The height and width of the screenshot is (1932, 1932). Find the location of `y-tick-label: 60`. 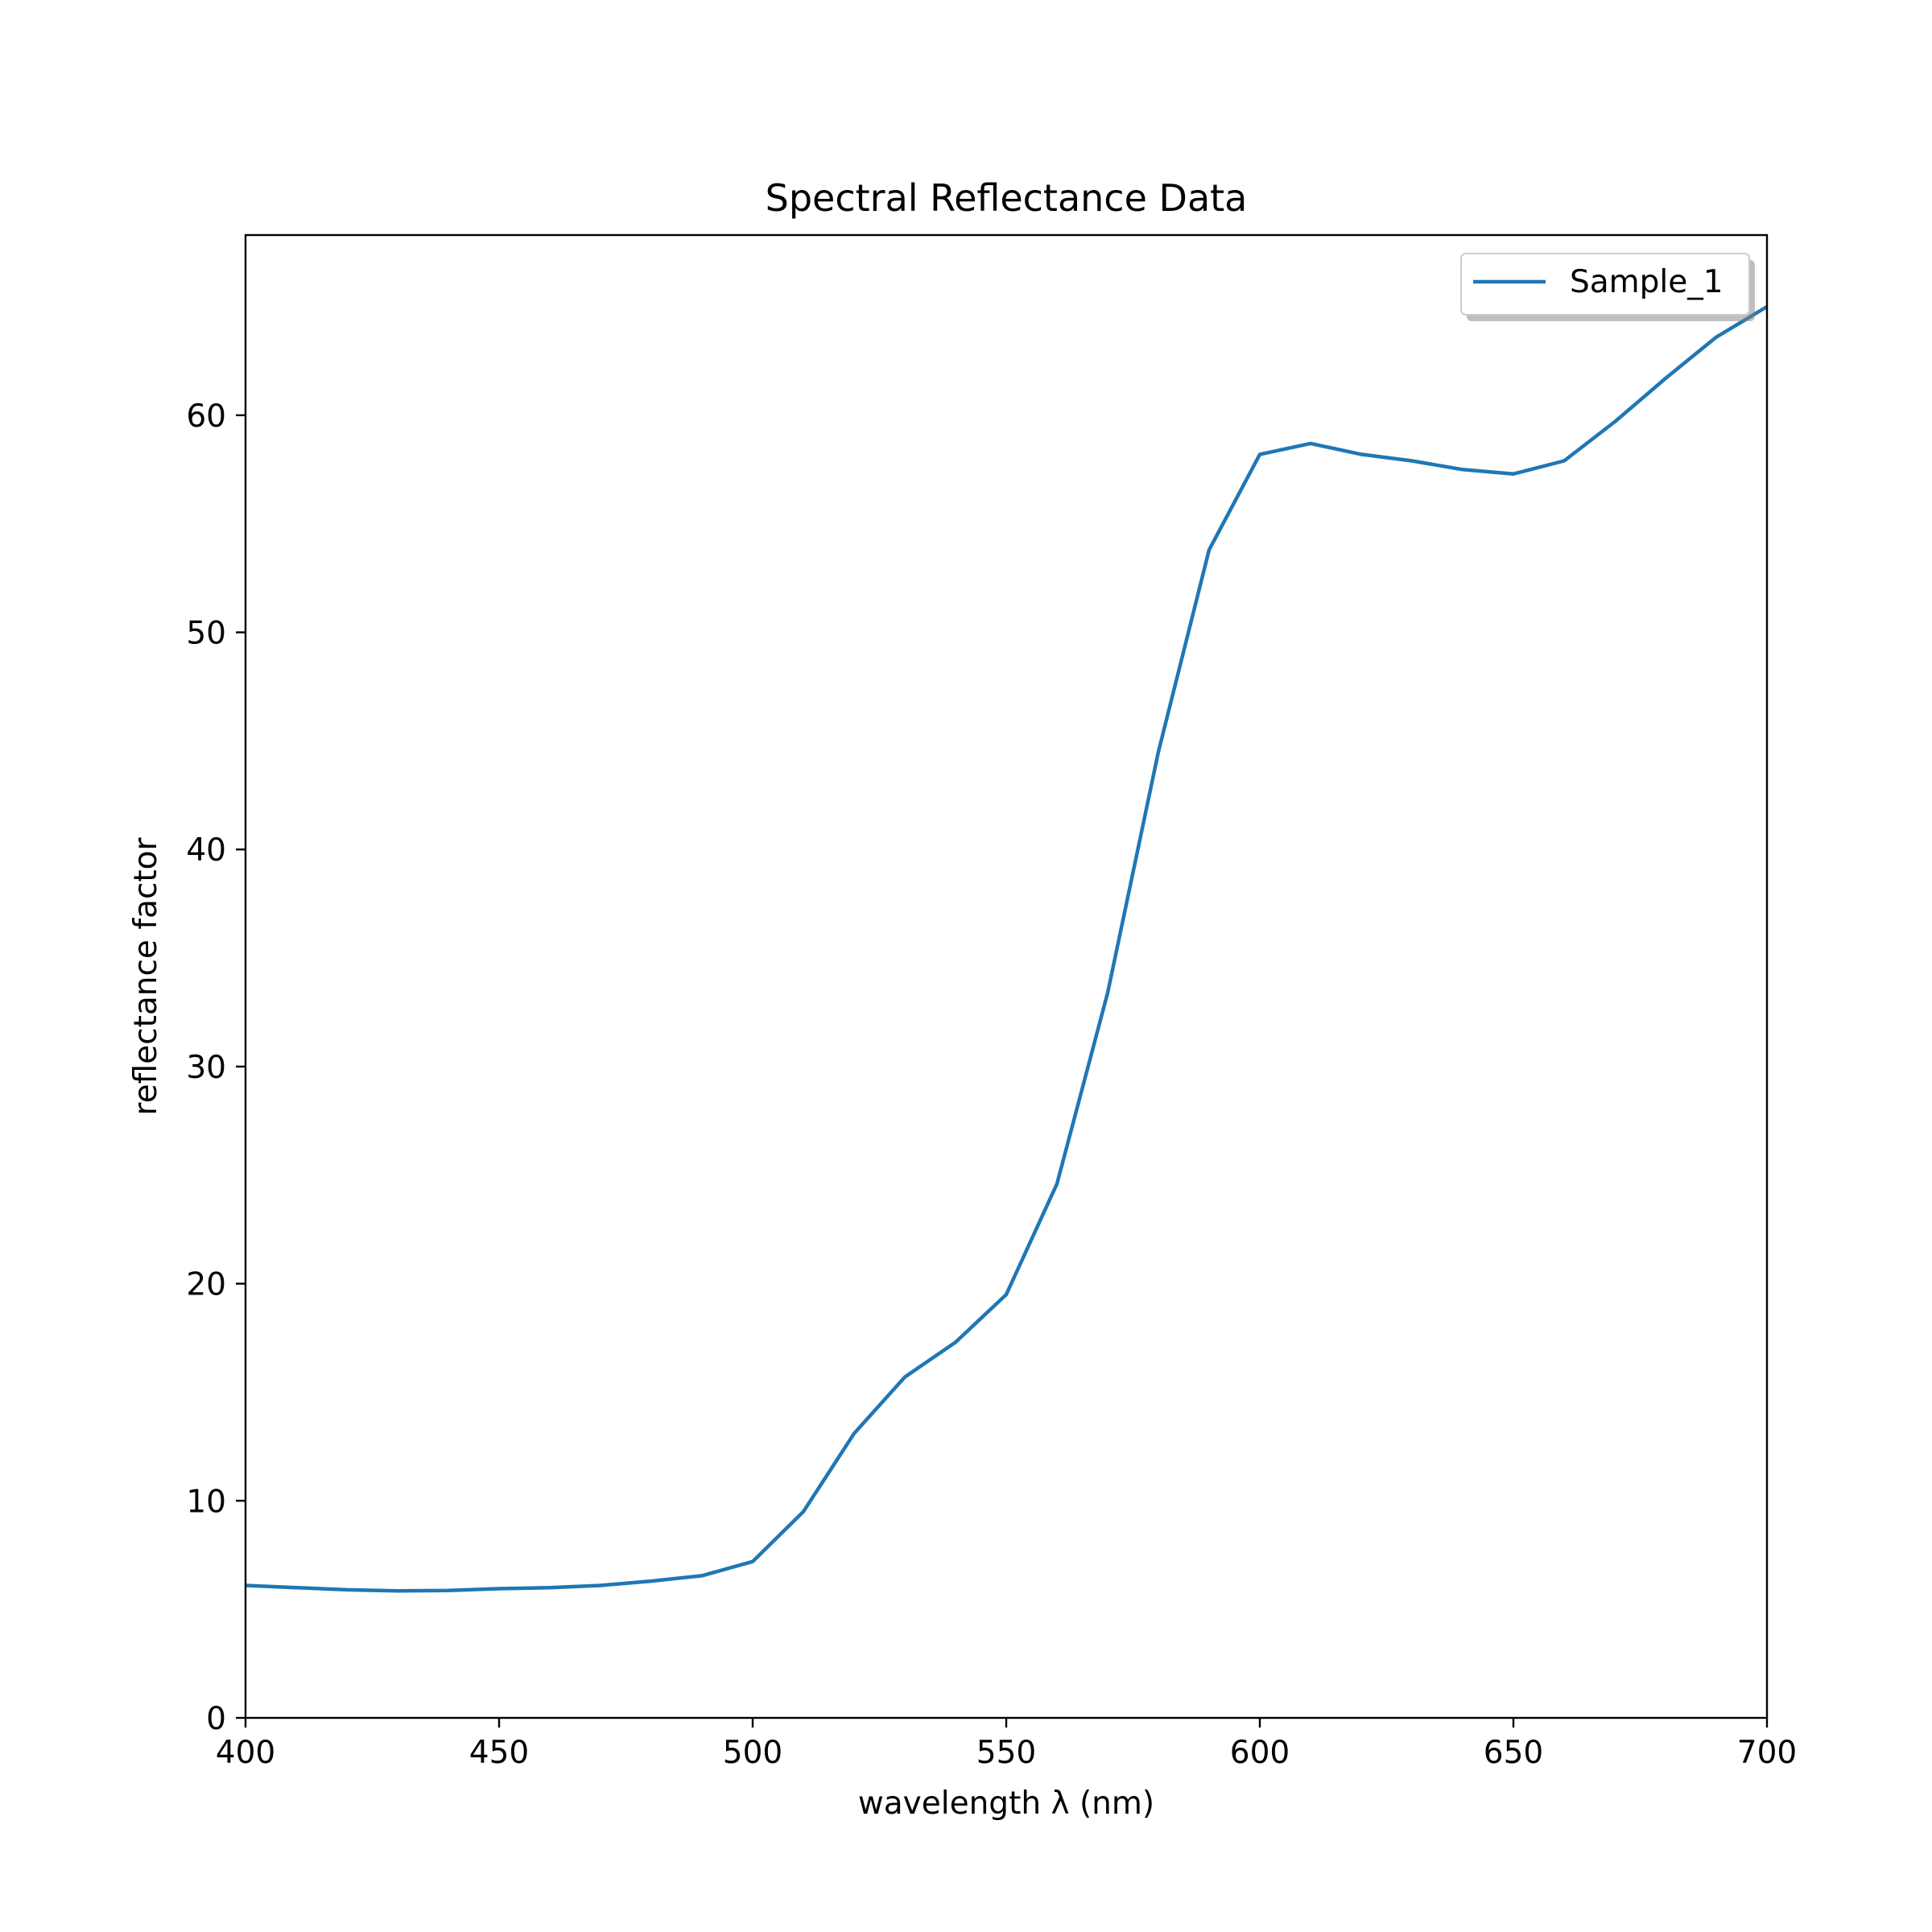

y-tick-label: 60 is located at coordinates (206, 416).